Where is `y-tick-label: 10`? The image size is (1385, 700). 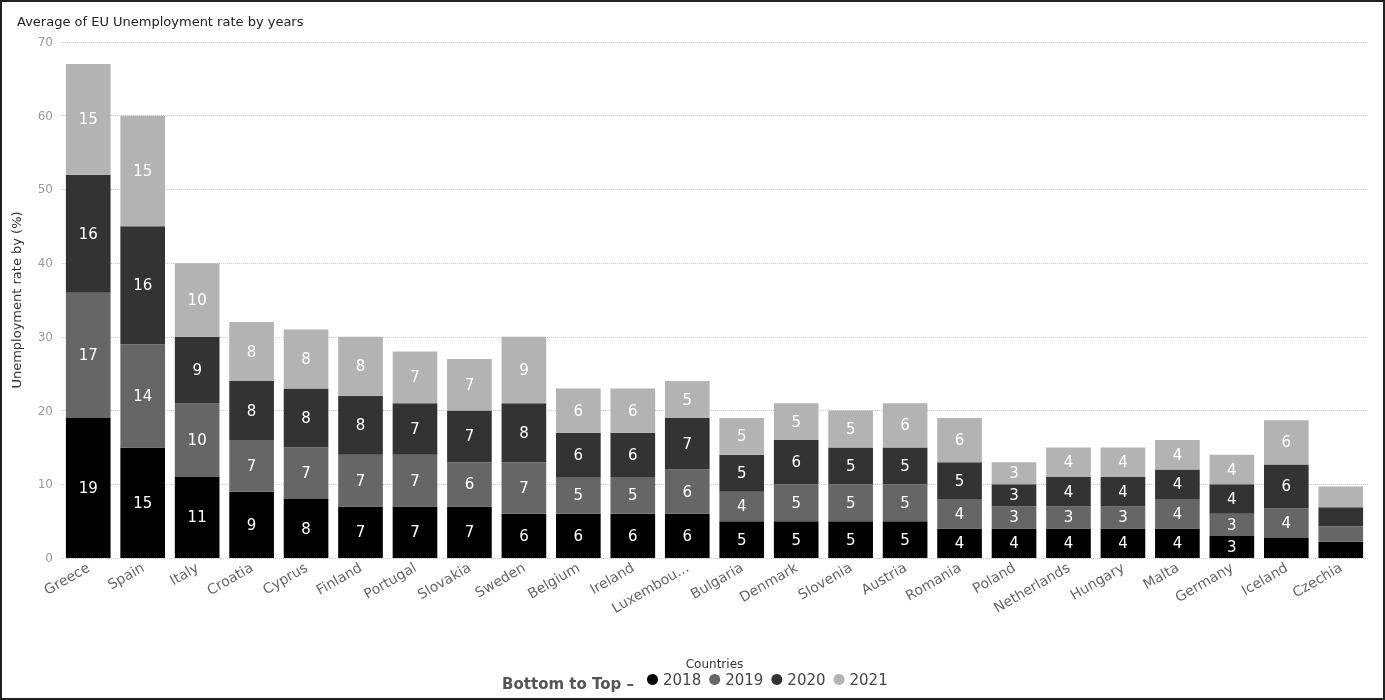
y-tick-label: 10 is located at coordinates (45, 484).